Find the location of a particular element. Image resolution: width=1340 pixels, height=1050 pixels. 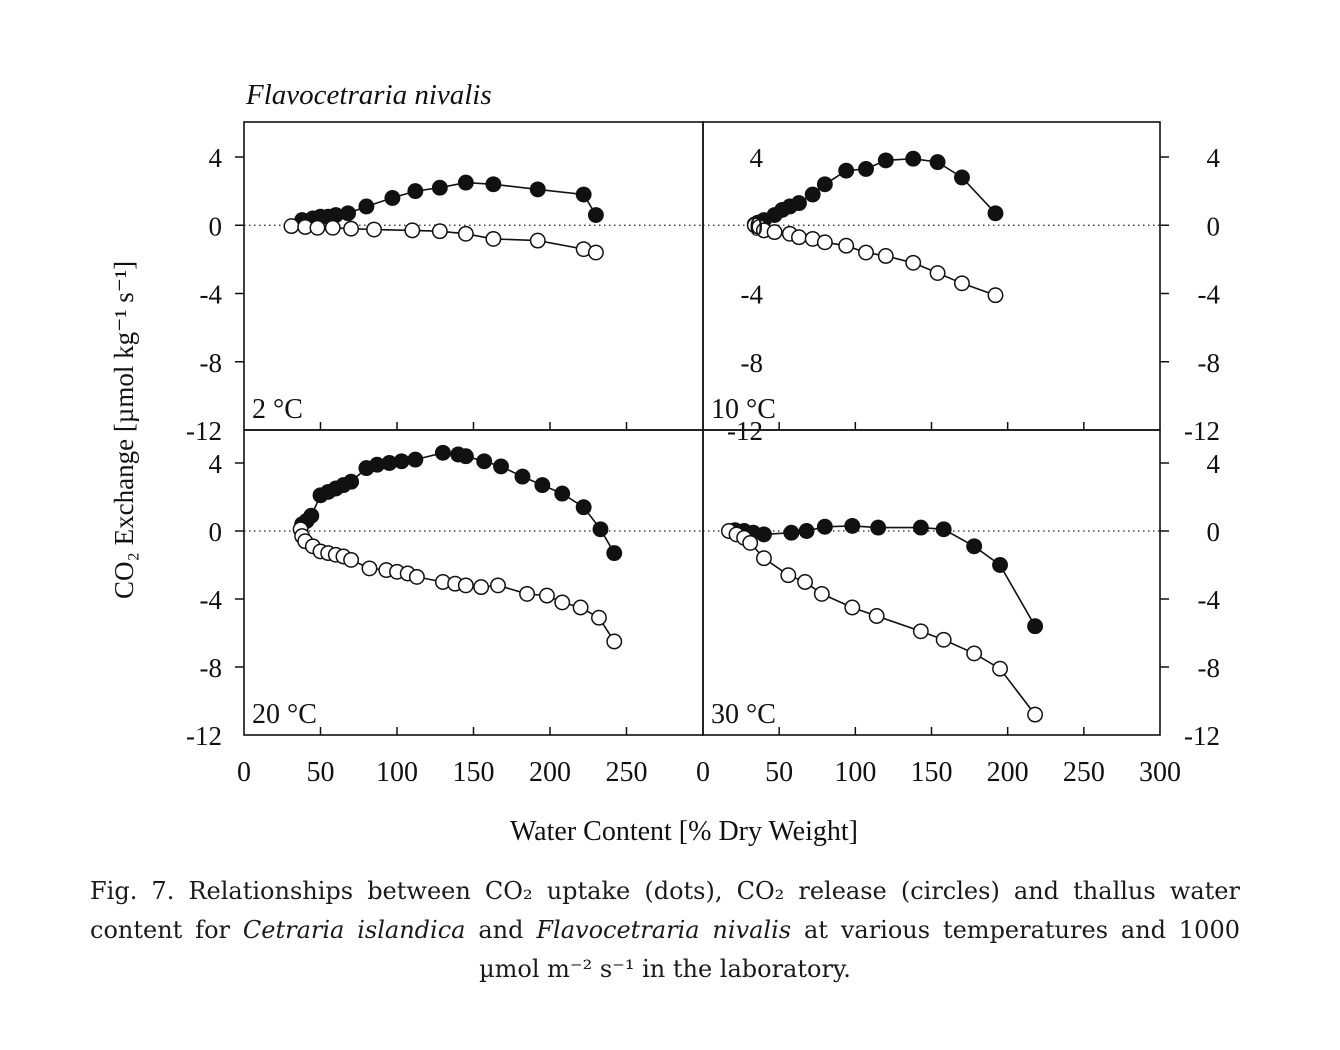

panel-1-y-tick-label-right: 0 is located at coordinates (757, 226).